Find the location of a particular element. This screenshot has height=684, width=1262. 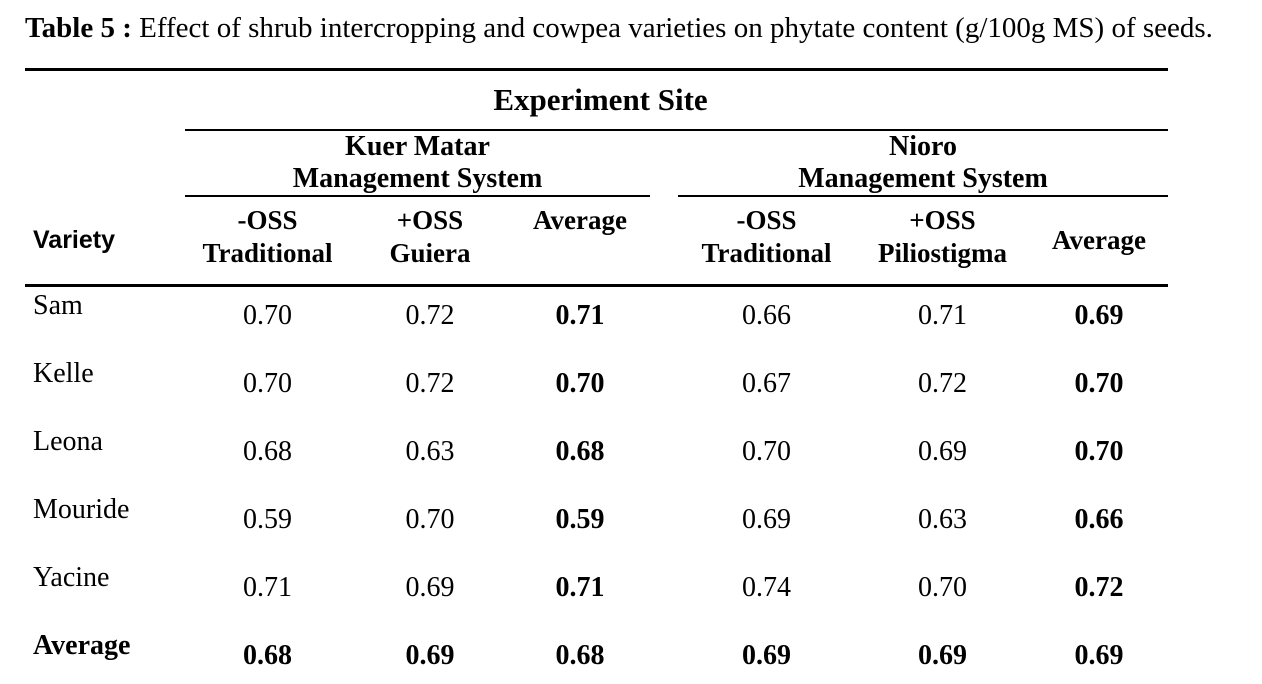

experiment-site-header-cell: Experiment Site is located at coordinates (677, 99).